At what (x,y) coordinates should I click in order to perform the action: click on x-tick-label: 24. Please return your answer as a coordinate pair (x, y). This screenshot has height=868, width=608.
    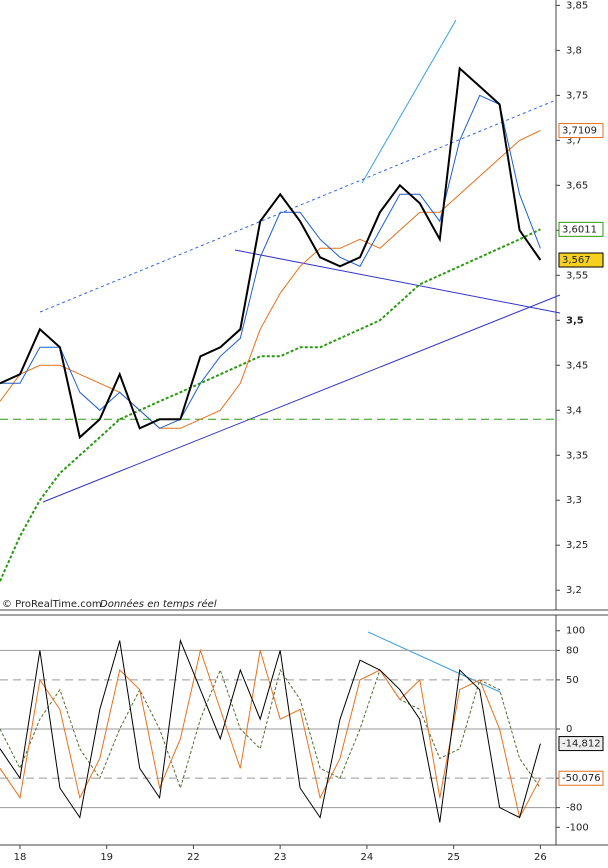
    Looking at the image, I should click on (367, 857).